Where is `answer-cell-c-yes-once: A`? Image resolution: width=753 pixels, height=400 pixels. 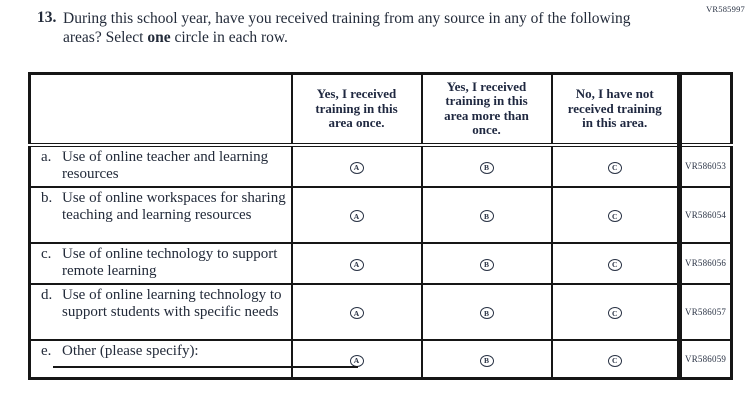
answer-cell-c-yes-once: A is located at coordinates (356, 263).